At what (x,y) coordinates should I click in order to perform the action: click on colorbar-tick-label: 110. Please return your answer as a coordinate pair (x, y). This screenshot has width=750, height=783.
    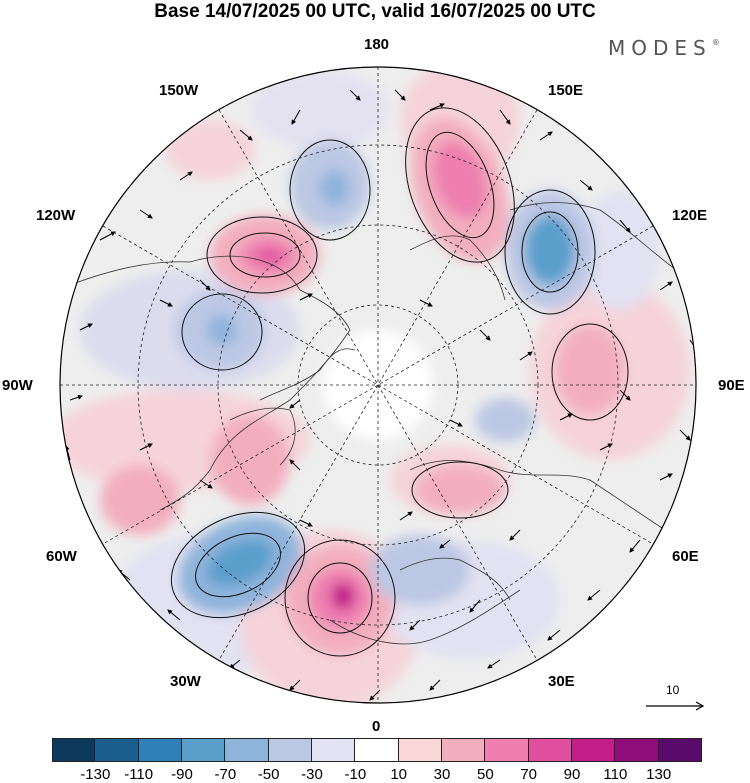
    Looking at the image, I should click on (615, 774).